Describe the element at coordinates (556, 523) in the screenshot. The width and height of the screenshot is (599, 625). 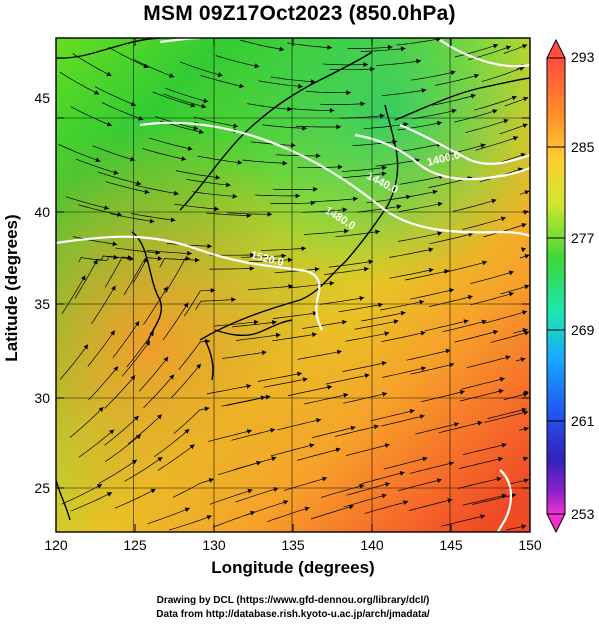
I see `colorbar-bottom-triangle` at that location.